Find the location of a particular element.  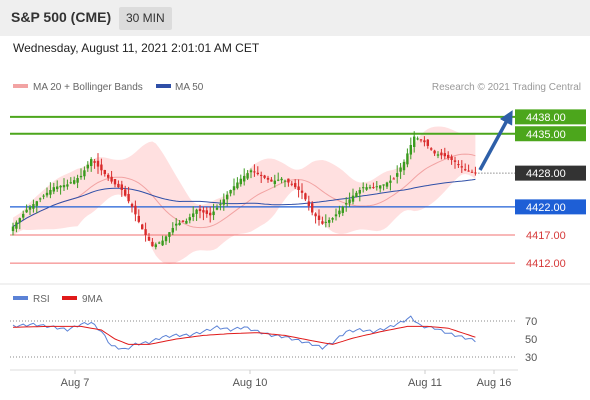

support-level-label: 4412.00 is located at coordinates (546, 264).